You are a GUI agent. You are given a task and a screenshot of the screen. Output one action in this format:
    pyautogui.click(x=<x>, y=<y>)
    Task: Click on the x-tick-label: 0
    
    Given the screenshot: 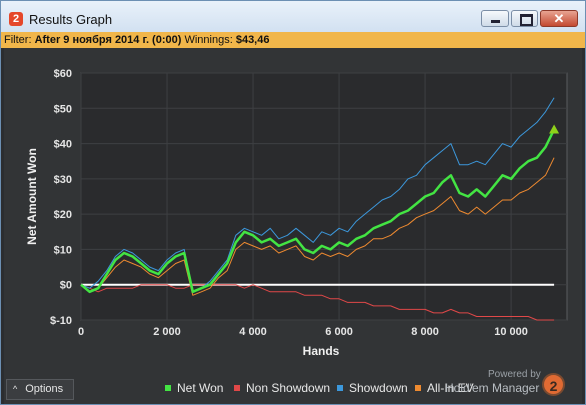 What is the action you would take?
    pyautogui.click(x=81, y=332)
    